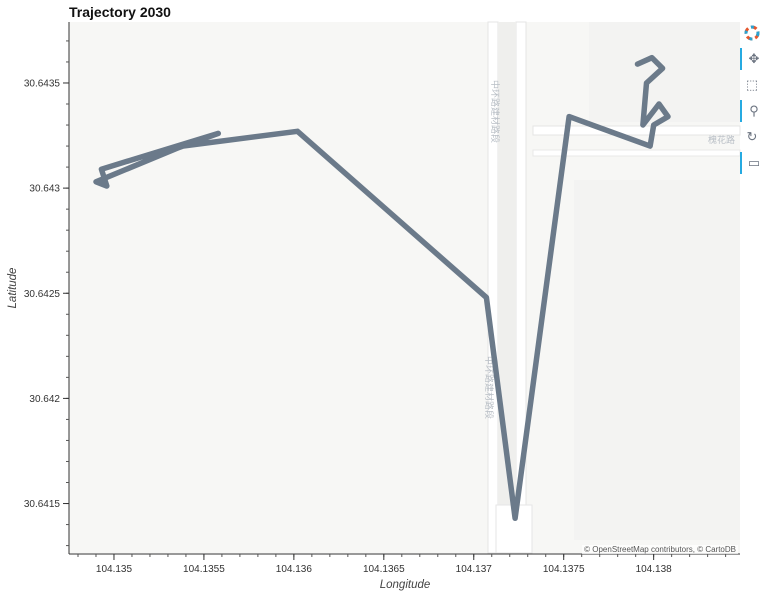 This screenshot has width=768, height=599. Describe the element at coordinates (204, 569) in the screenshot. I see `x-tick-label: 104.1355` at that location.